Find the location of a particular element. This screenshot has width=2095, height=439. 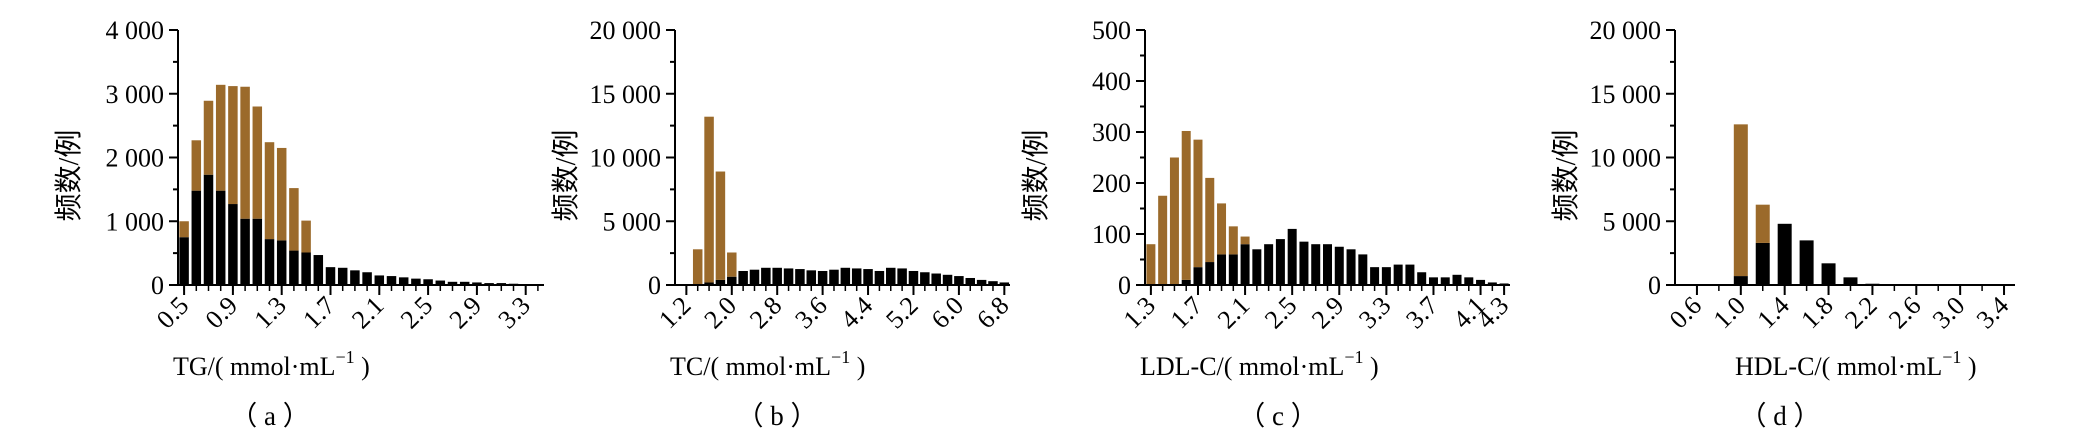

panel-label: （ a ） is located at coordinates (269, 416).